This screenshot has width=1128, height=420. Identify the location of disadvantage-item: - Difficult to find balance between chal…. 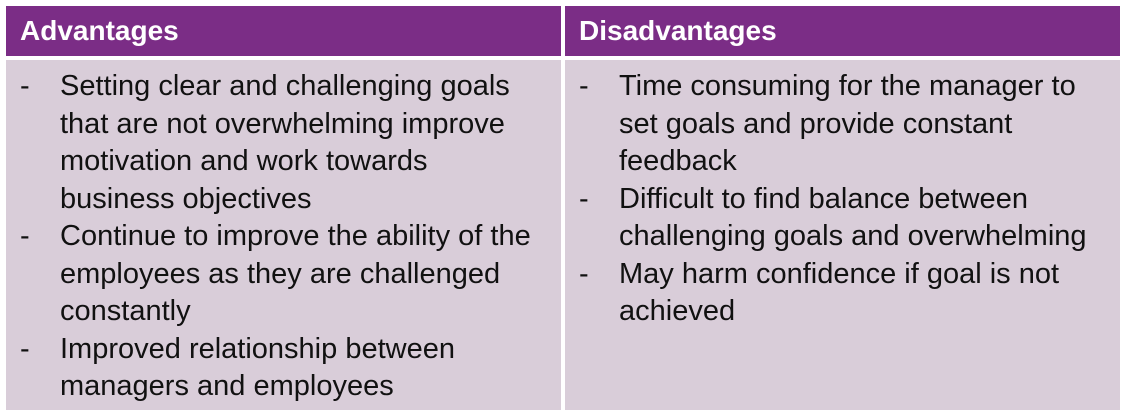
(842, 218).